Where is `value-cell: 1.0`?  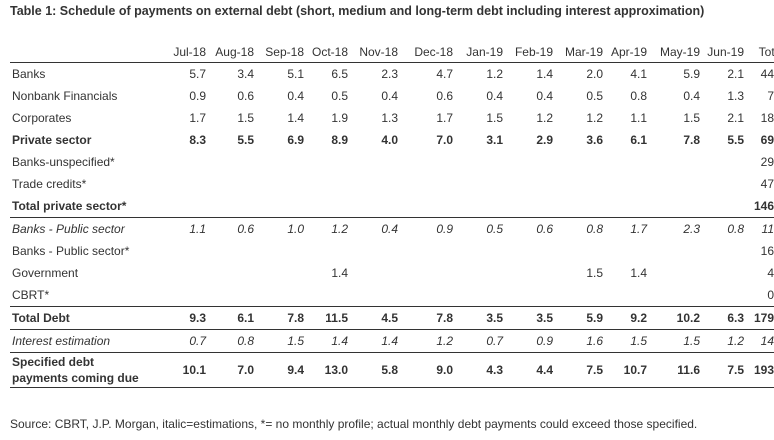
value-cell: 1.0 is located at coordinates (295, 229).